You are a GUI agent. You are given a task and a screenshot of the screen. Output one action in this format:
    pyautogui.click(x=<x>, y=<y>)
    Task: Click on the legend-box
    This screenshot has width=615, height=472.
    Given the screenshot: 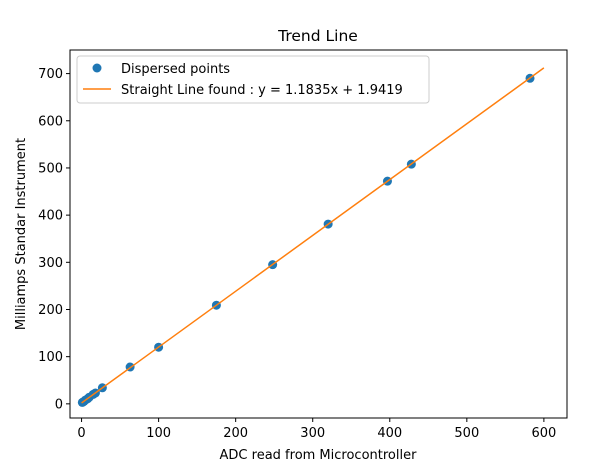 What is the action you would take?
    pyautogui.click(x=253, y=79)
    